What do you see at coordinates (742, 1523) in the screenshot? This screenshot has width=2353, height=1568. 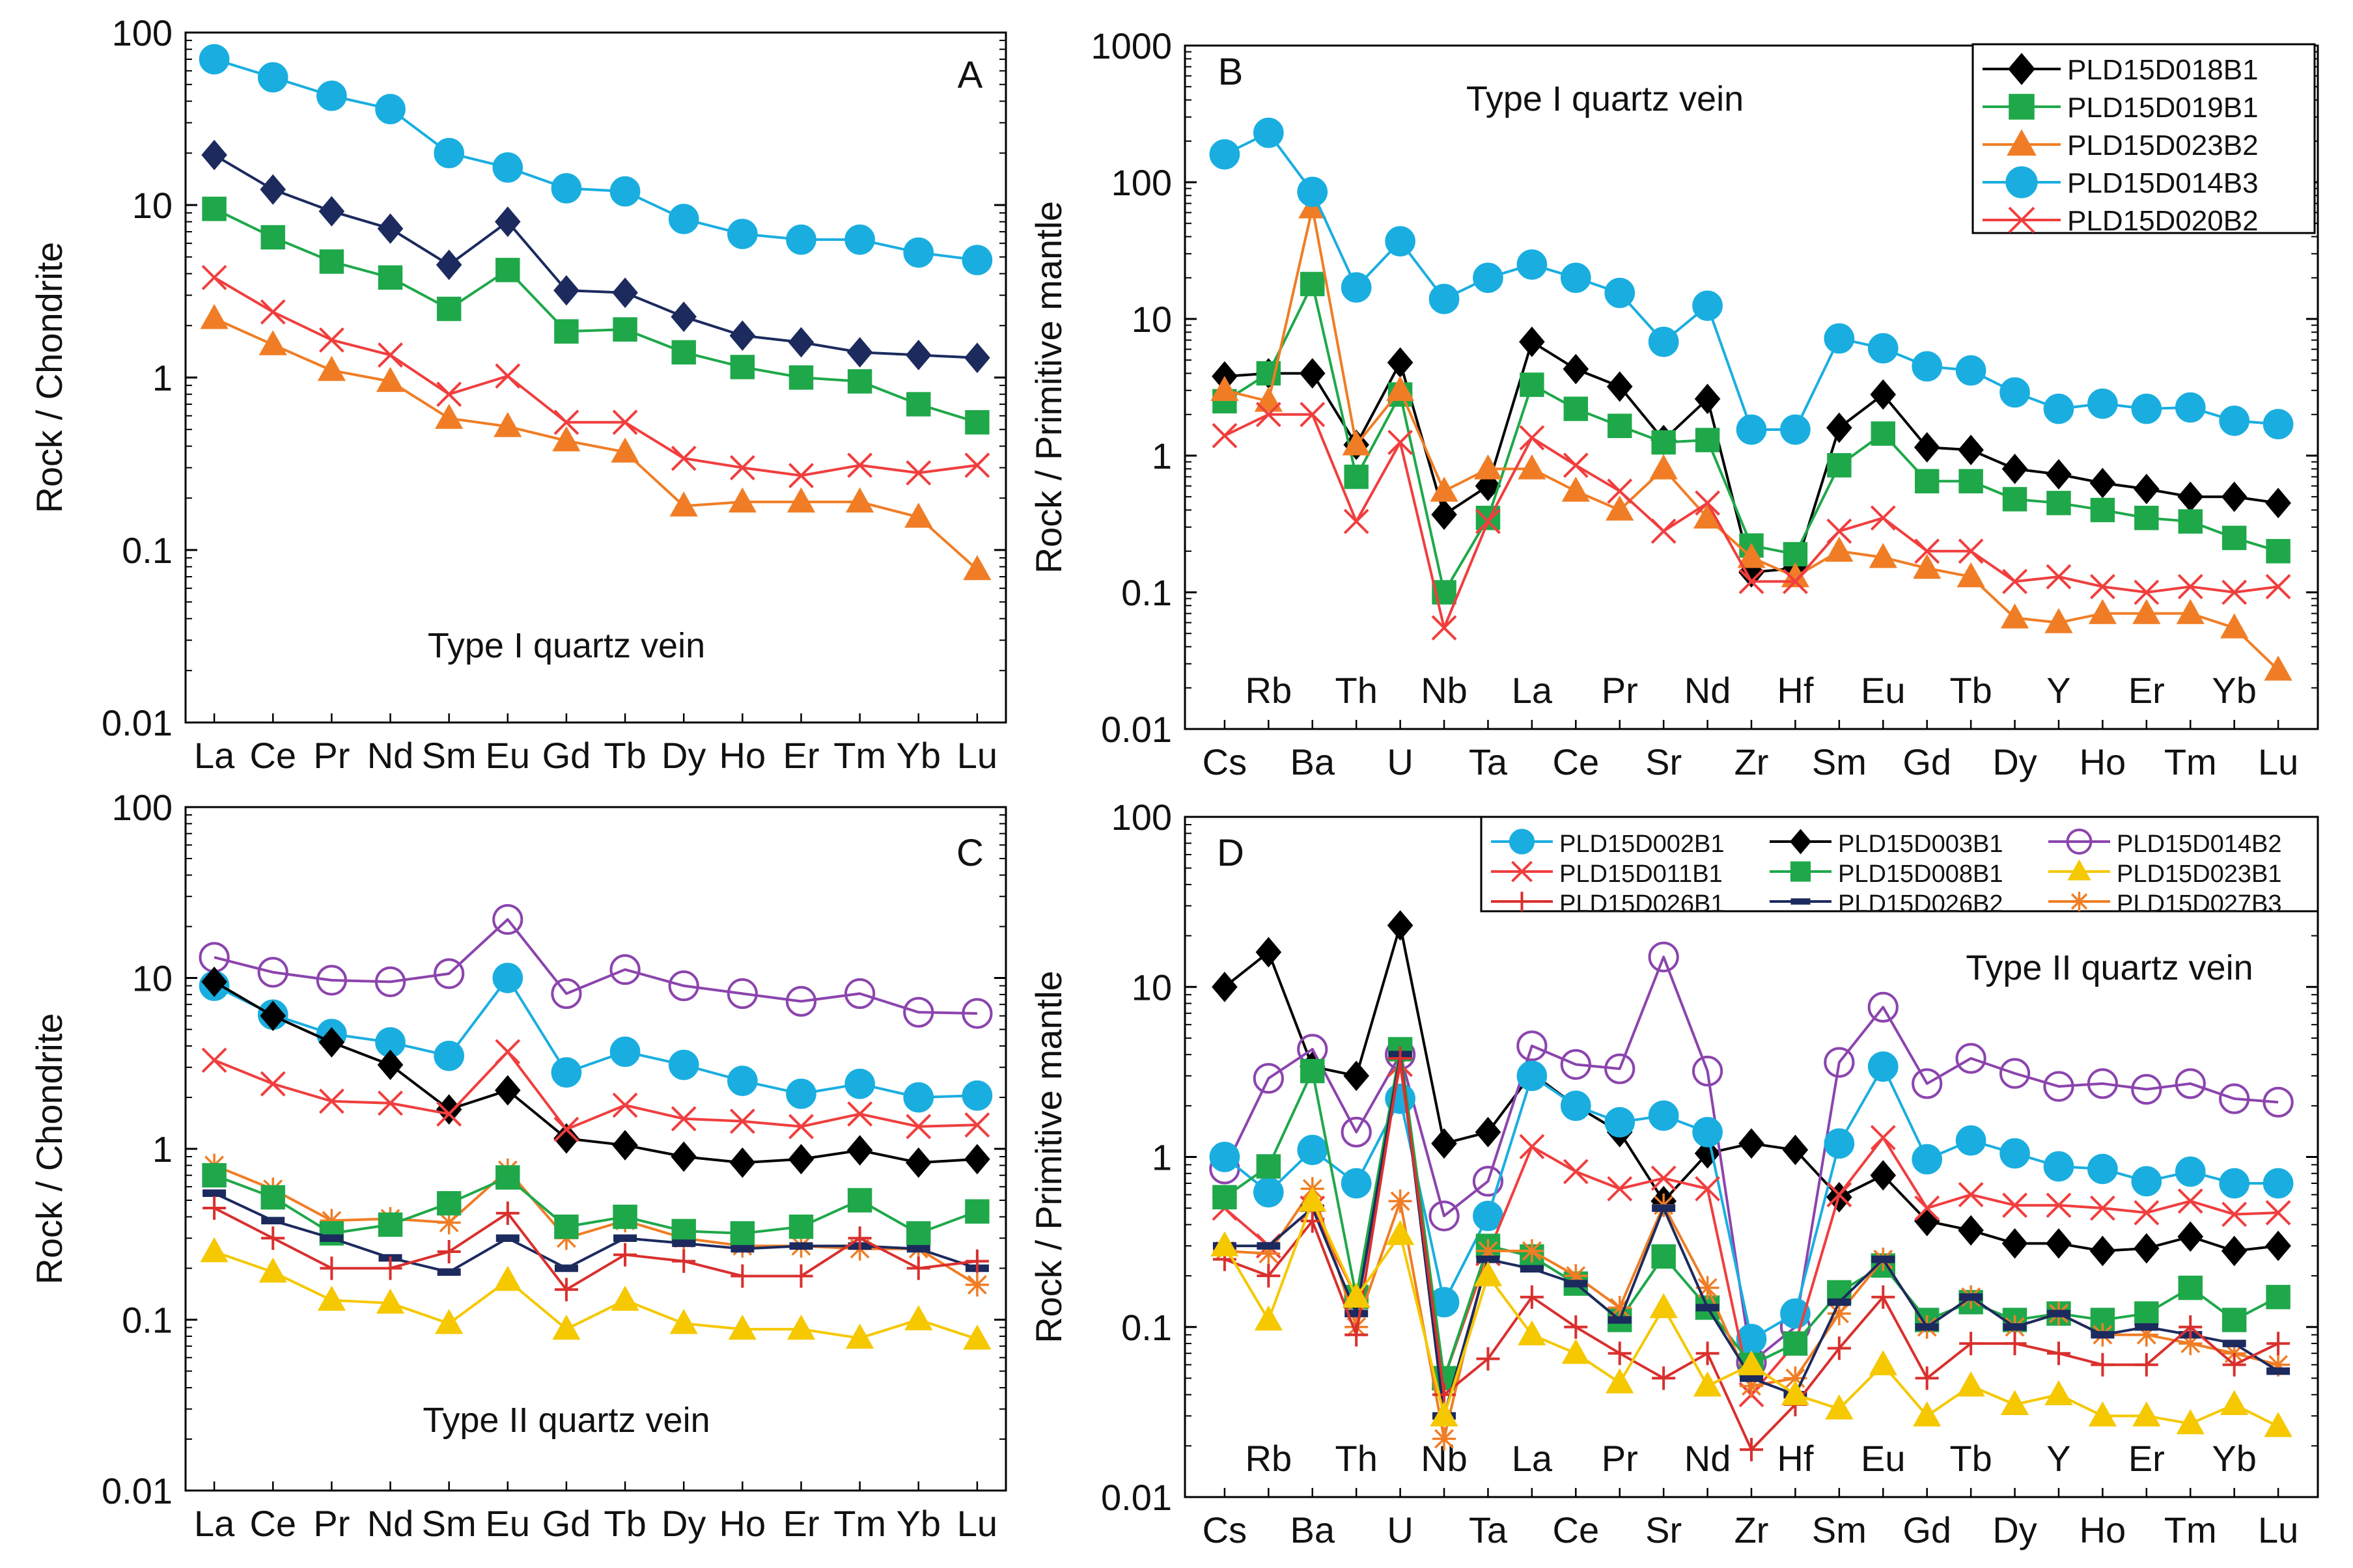 I see `x-tick-label: Ho` at bounding box center [742, 1523].